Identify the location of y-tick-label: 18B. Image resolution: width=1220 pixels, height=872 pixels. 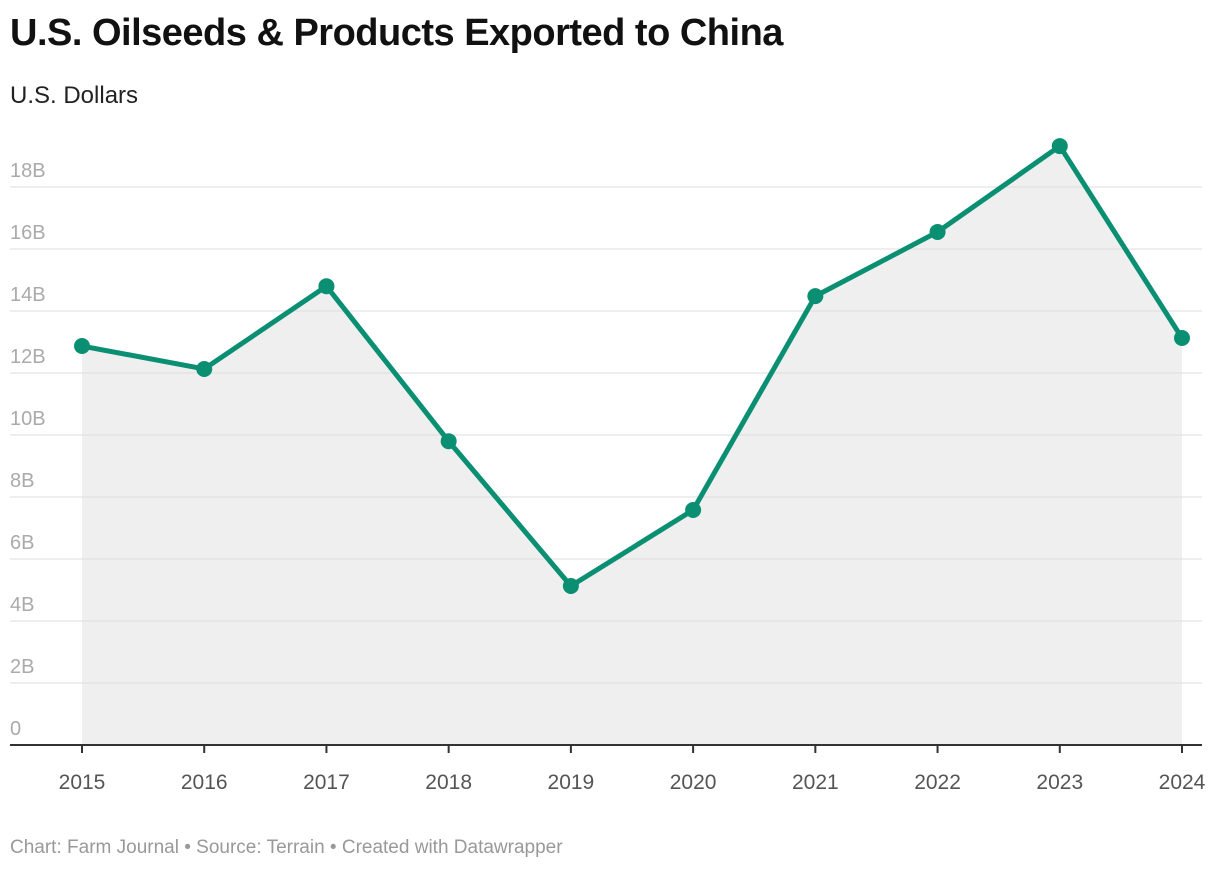
(28, 171).